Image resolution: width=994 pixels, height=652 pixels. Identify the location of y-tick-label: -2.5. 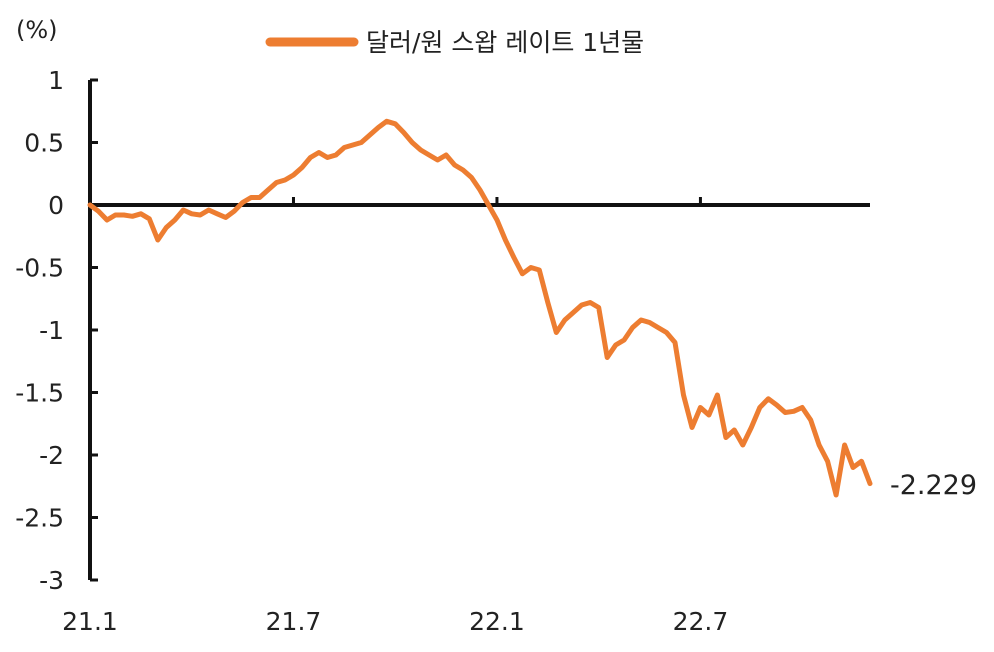
(39, 518).